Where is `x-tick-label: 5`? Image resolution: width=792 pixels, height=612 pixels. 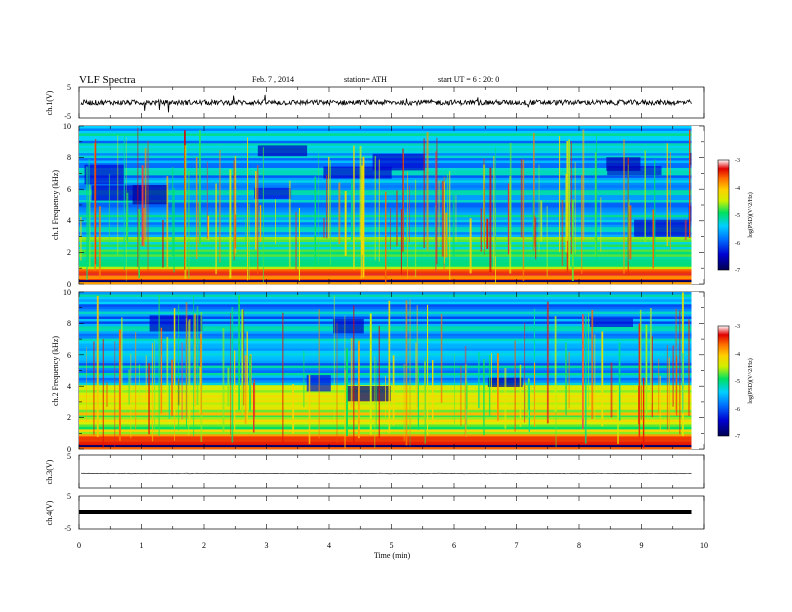 x-tick-label: 5 is located at coordinates (392, 545).